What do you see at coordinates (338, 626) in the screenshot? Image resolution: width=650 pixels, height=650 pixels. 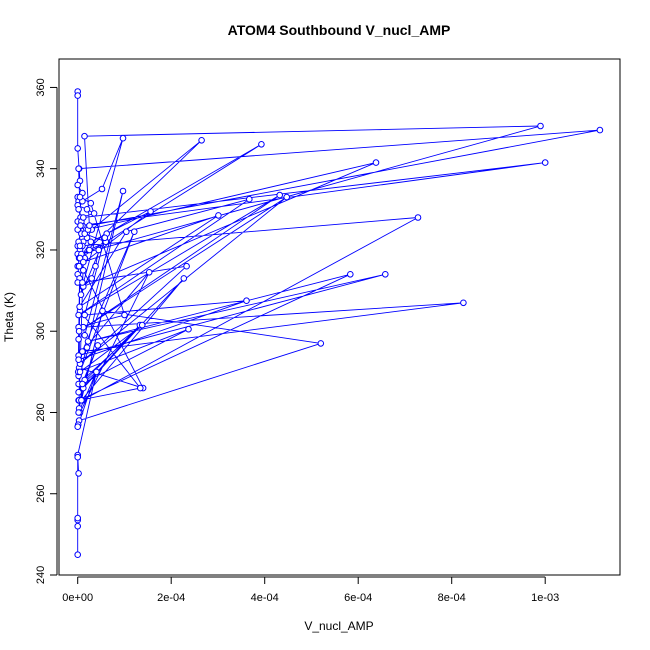 I see `x-axis-label: V_nucl_AMP` at bounding box center [338, 626].